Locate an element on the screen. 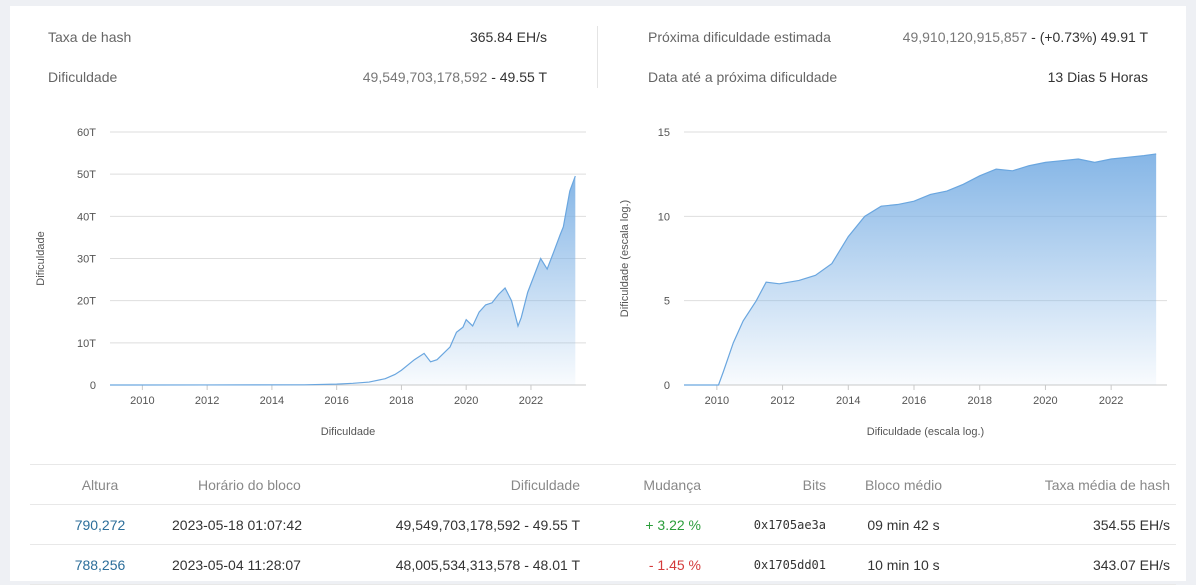 The width and height of the screenshot is (1196, 585). col-avg-block: Bloco médio is located at coordinates (903, 484).